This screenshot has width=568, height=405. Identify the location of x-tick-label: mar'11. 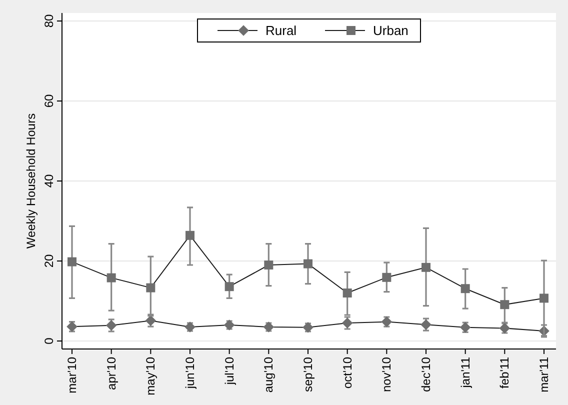
(544, 374).